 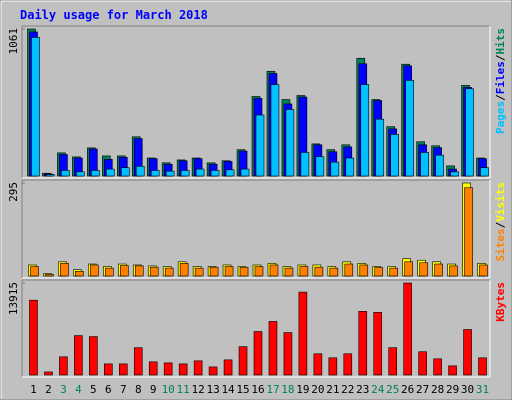 What do you see at coordinates (93, 389) in the screenshot?
I see `x-tick-label: 5` at bounding box center [93, 389].